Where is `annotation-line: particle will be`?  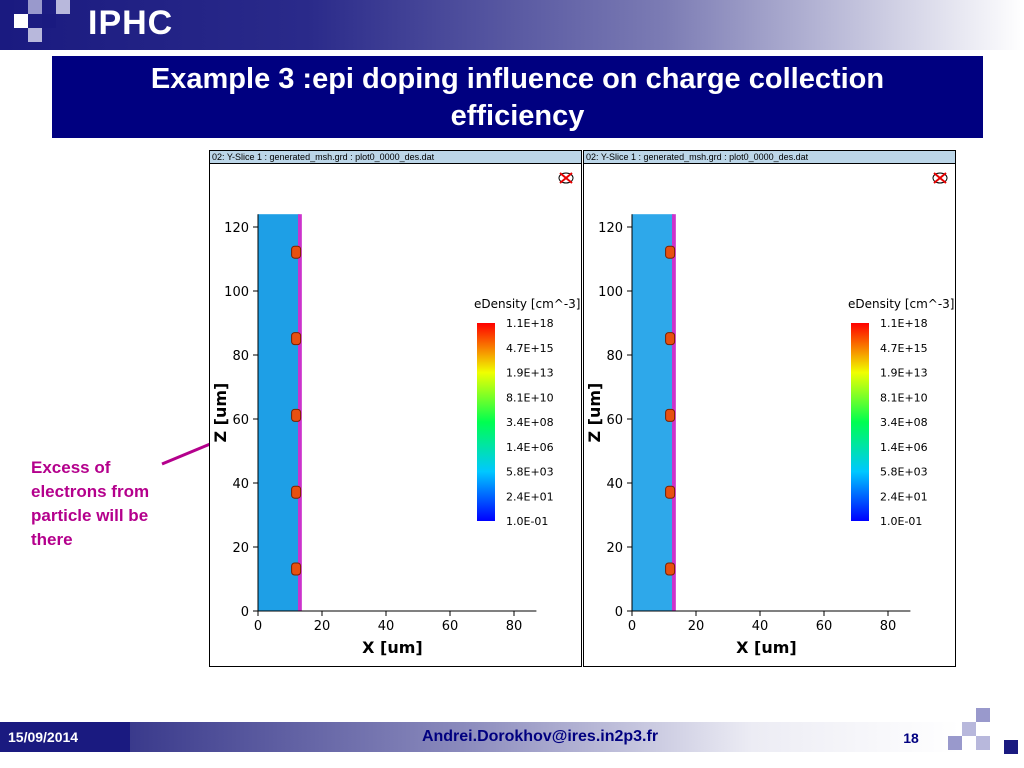 annotation-line: particle will be is located at coordinates (90, 515).